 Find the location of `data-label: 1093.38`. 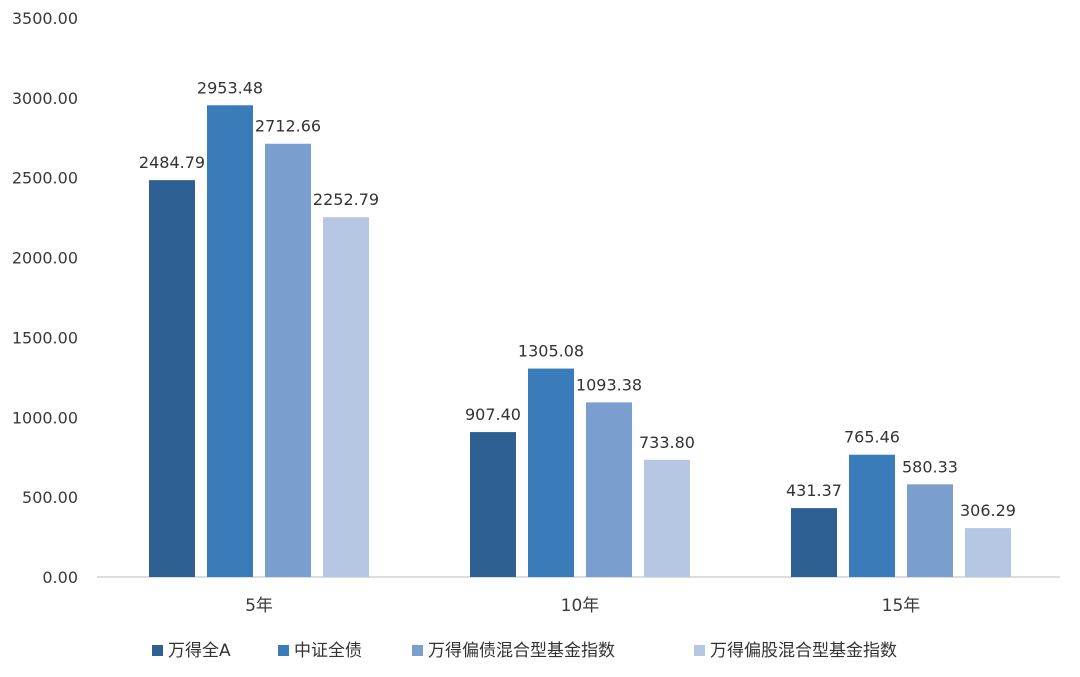

data-label: 1093.38 is located at coordinates (609, 384).